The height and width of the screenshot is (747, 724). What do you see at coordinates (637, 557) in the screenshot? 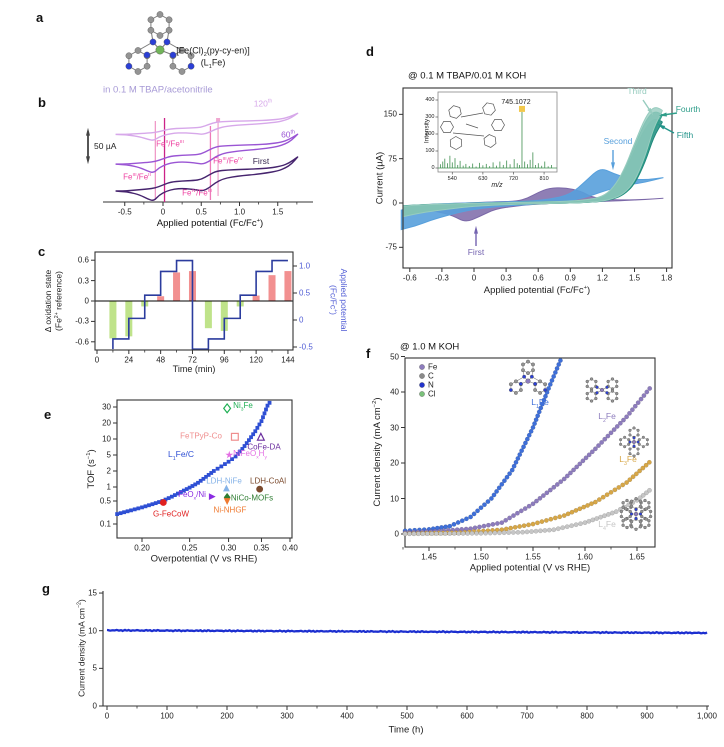
I see `f-xtick-label: 1.65` at bounding box center [637, 557].